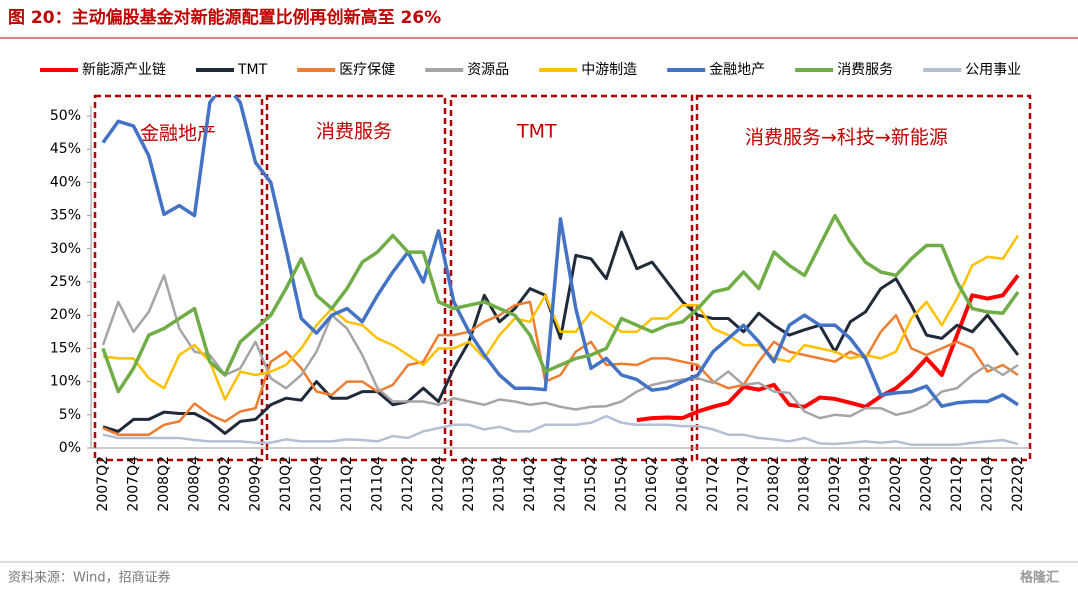 The image size is (1078, 596). Describe the element at coordinates (65, 348) in the screenshot. I see `y-tick-label: 15%` at that location.